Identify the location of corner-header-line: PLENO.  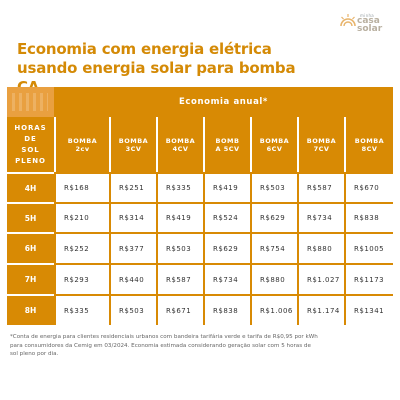
(30, 160).